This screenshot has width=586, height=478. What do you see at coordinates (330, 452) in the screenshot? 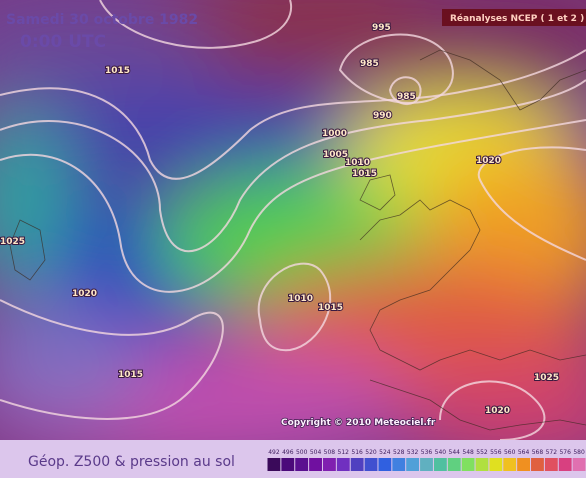
I see `scale-label: 508` at bounding box center [330, 452].